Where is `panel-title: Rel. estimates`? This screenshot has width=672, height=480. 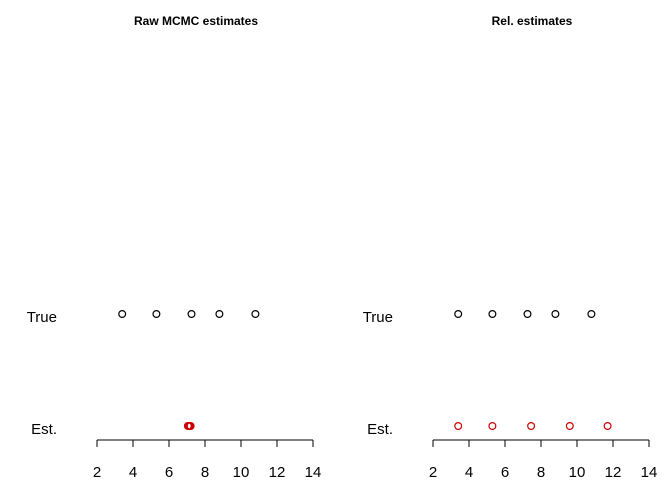 panel-title: Rel. estimates is located at coordinates (532, 21).